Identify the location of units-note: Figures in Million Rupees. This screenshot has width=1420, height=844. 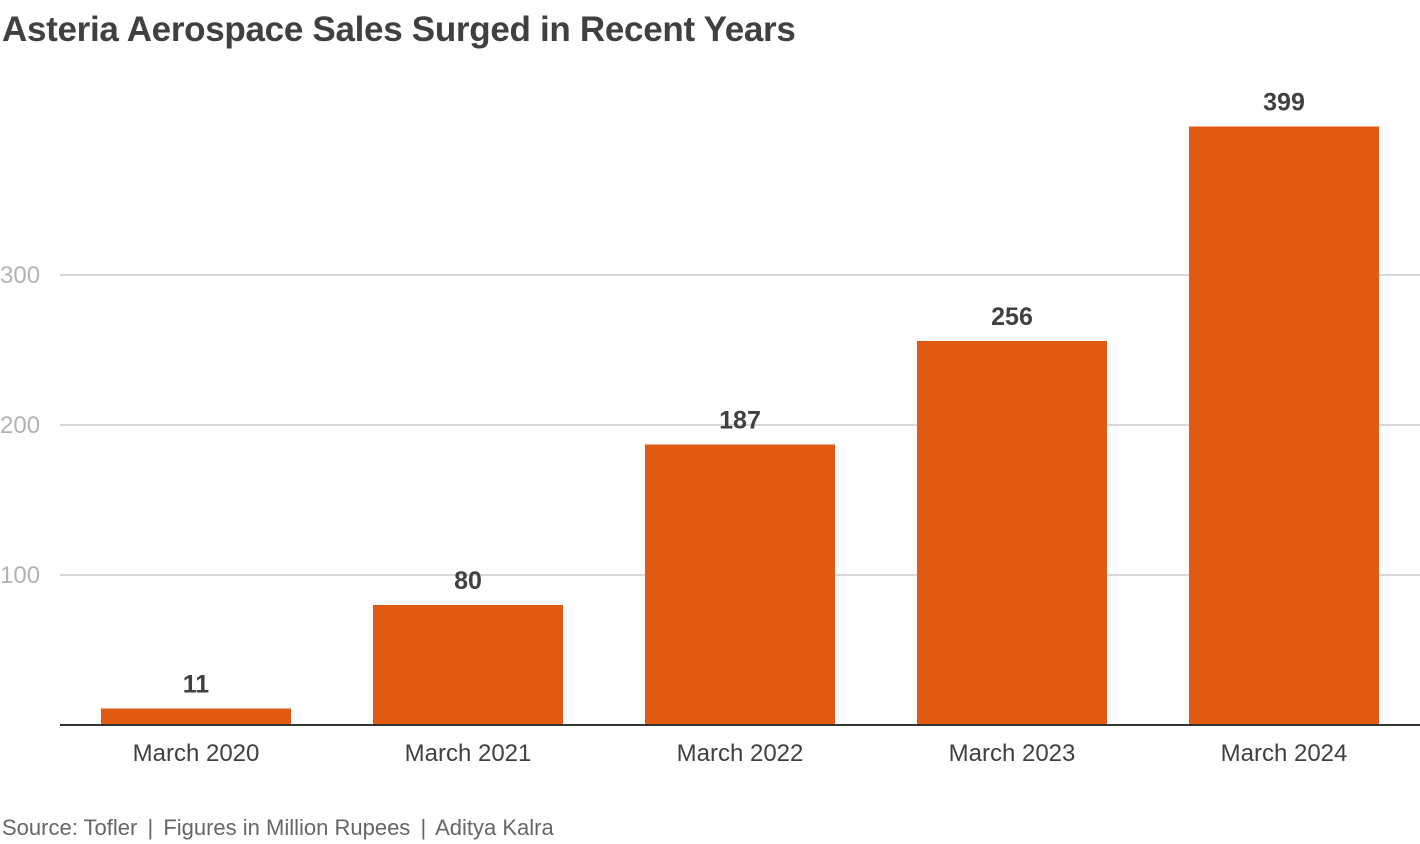
(287, 827).